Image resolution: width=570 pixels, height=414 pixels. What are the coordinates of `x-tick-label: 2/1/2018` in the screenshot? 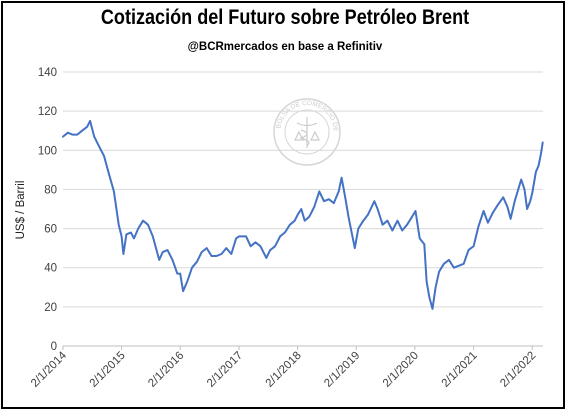 It's located at (284, 370).